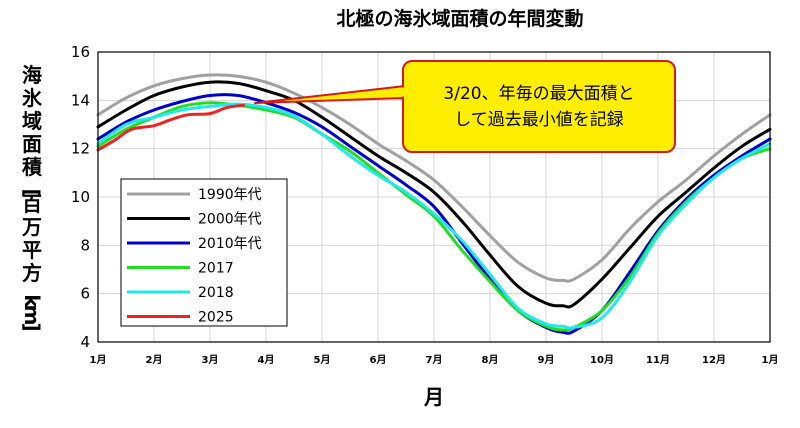 Image resolution: width=800 pixels, height=428 pixels. I want to click on x-tick-label: 10月, so click(602, 360).